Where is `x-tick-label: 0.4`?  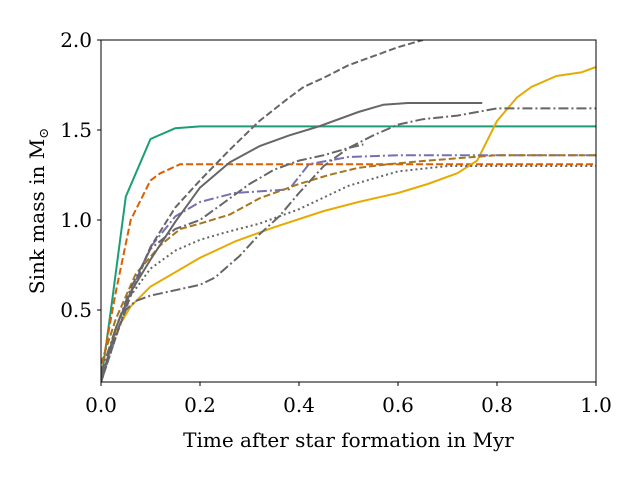 x-tick-label: 0.4 is located at coordinates (299, 405).